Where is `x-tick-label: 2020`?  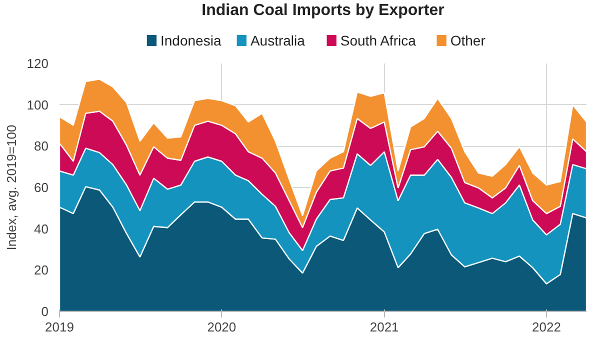
x-tick-label: 2020 is located at coordinates (221, 327).